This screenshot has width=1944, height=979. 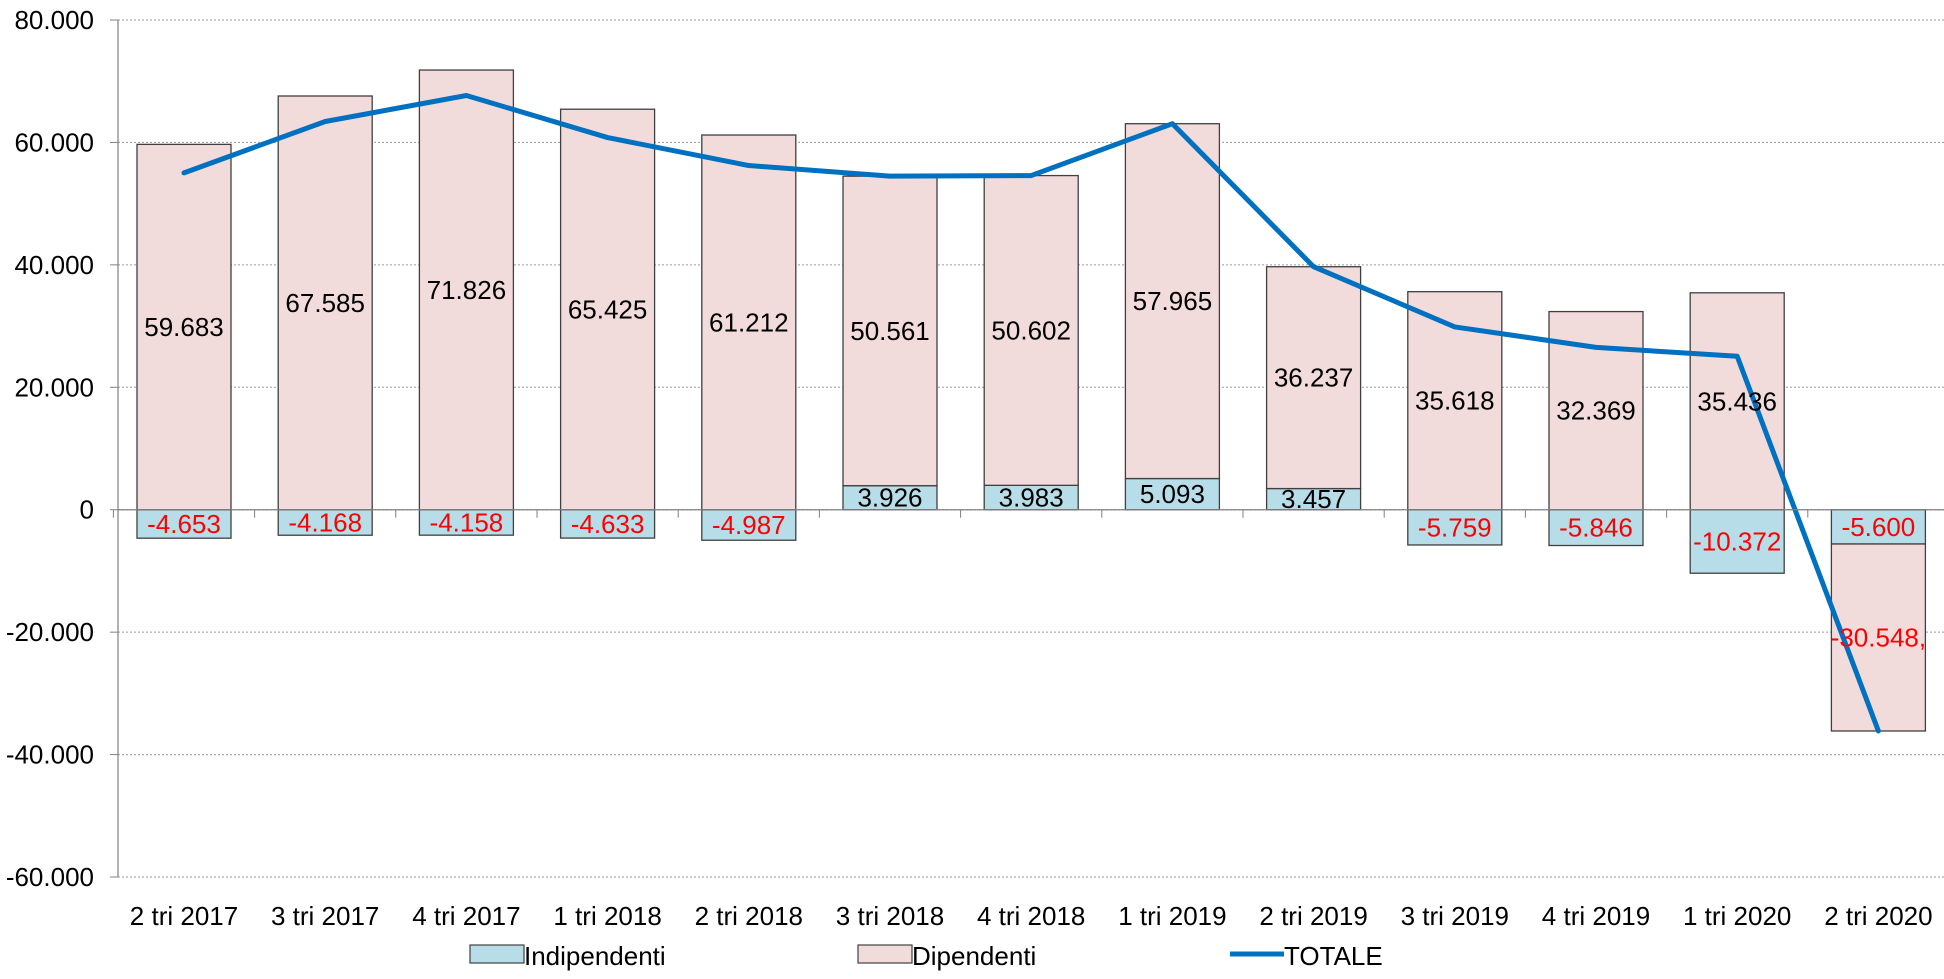 What do you see at coordinates (608, 524) in the screenshot?
I see `data-label-indipendenti: -4.633` at bounding box center [608, 524].